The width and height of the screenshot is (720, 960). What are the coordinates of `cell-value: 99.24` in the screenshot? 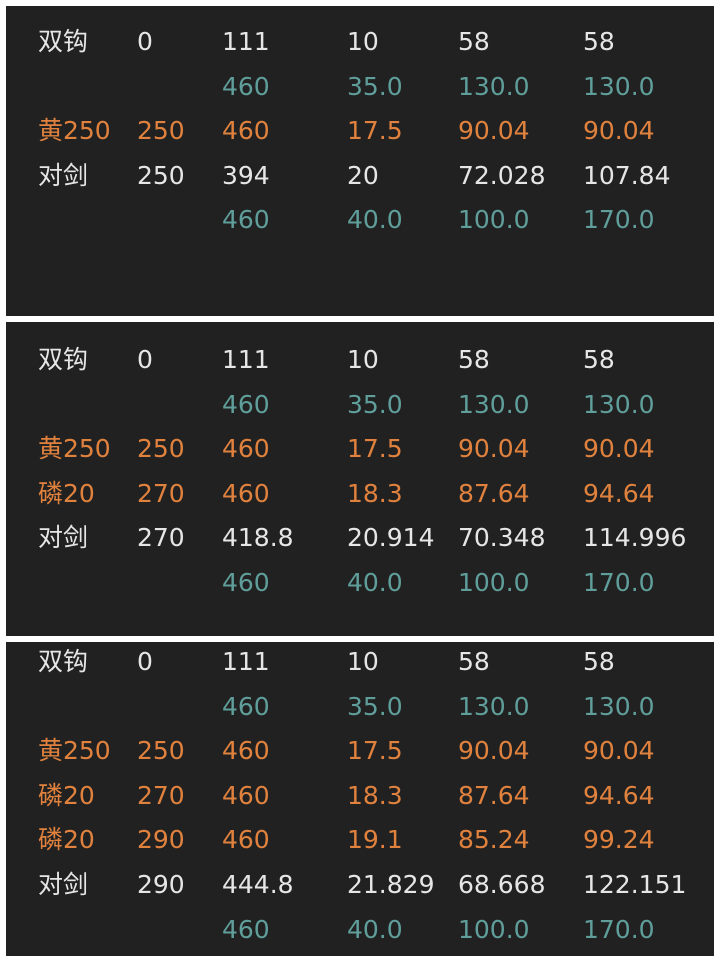 It's located at (619, 840).